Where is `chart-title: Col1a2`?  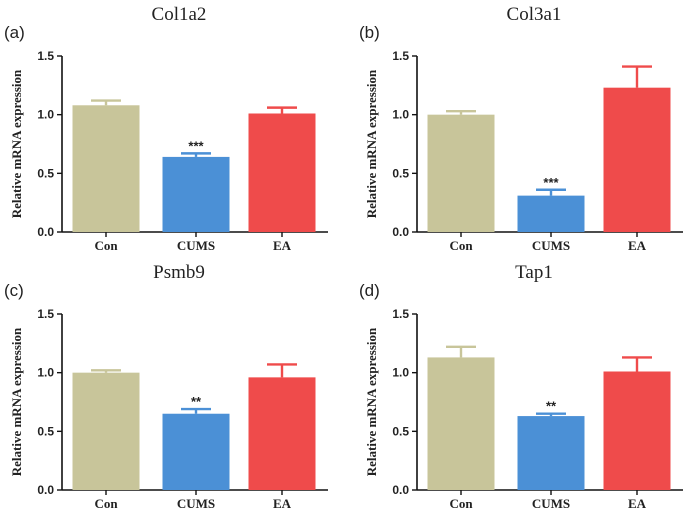 chart-title: Col1a2 is located at coordinates (179, 14).